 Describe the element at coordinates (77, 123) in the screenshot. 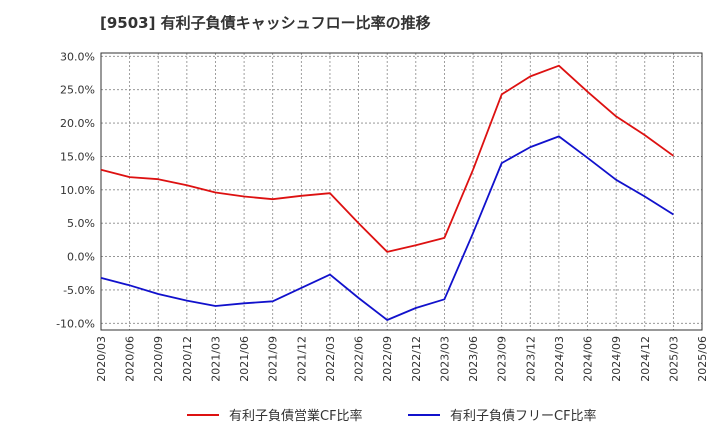

I see `y-tick-label: 20.0%` at that location.